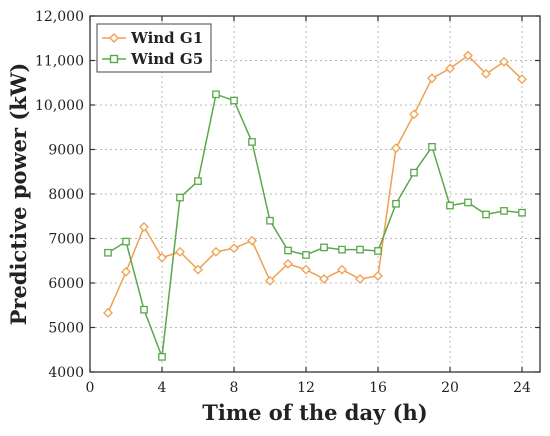 The width and height of the screenshot is (550, 436). What do you see at coordinates (66, 195) in the screenshot?
I see `y-tick-label: 8000` at bounding box center [66, 195].